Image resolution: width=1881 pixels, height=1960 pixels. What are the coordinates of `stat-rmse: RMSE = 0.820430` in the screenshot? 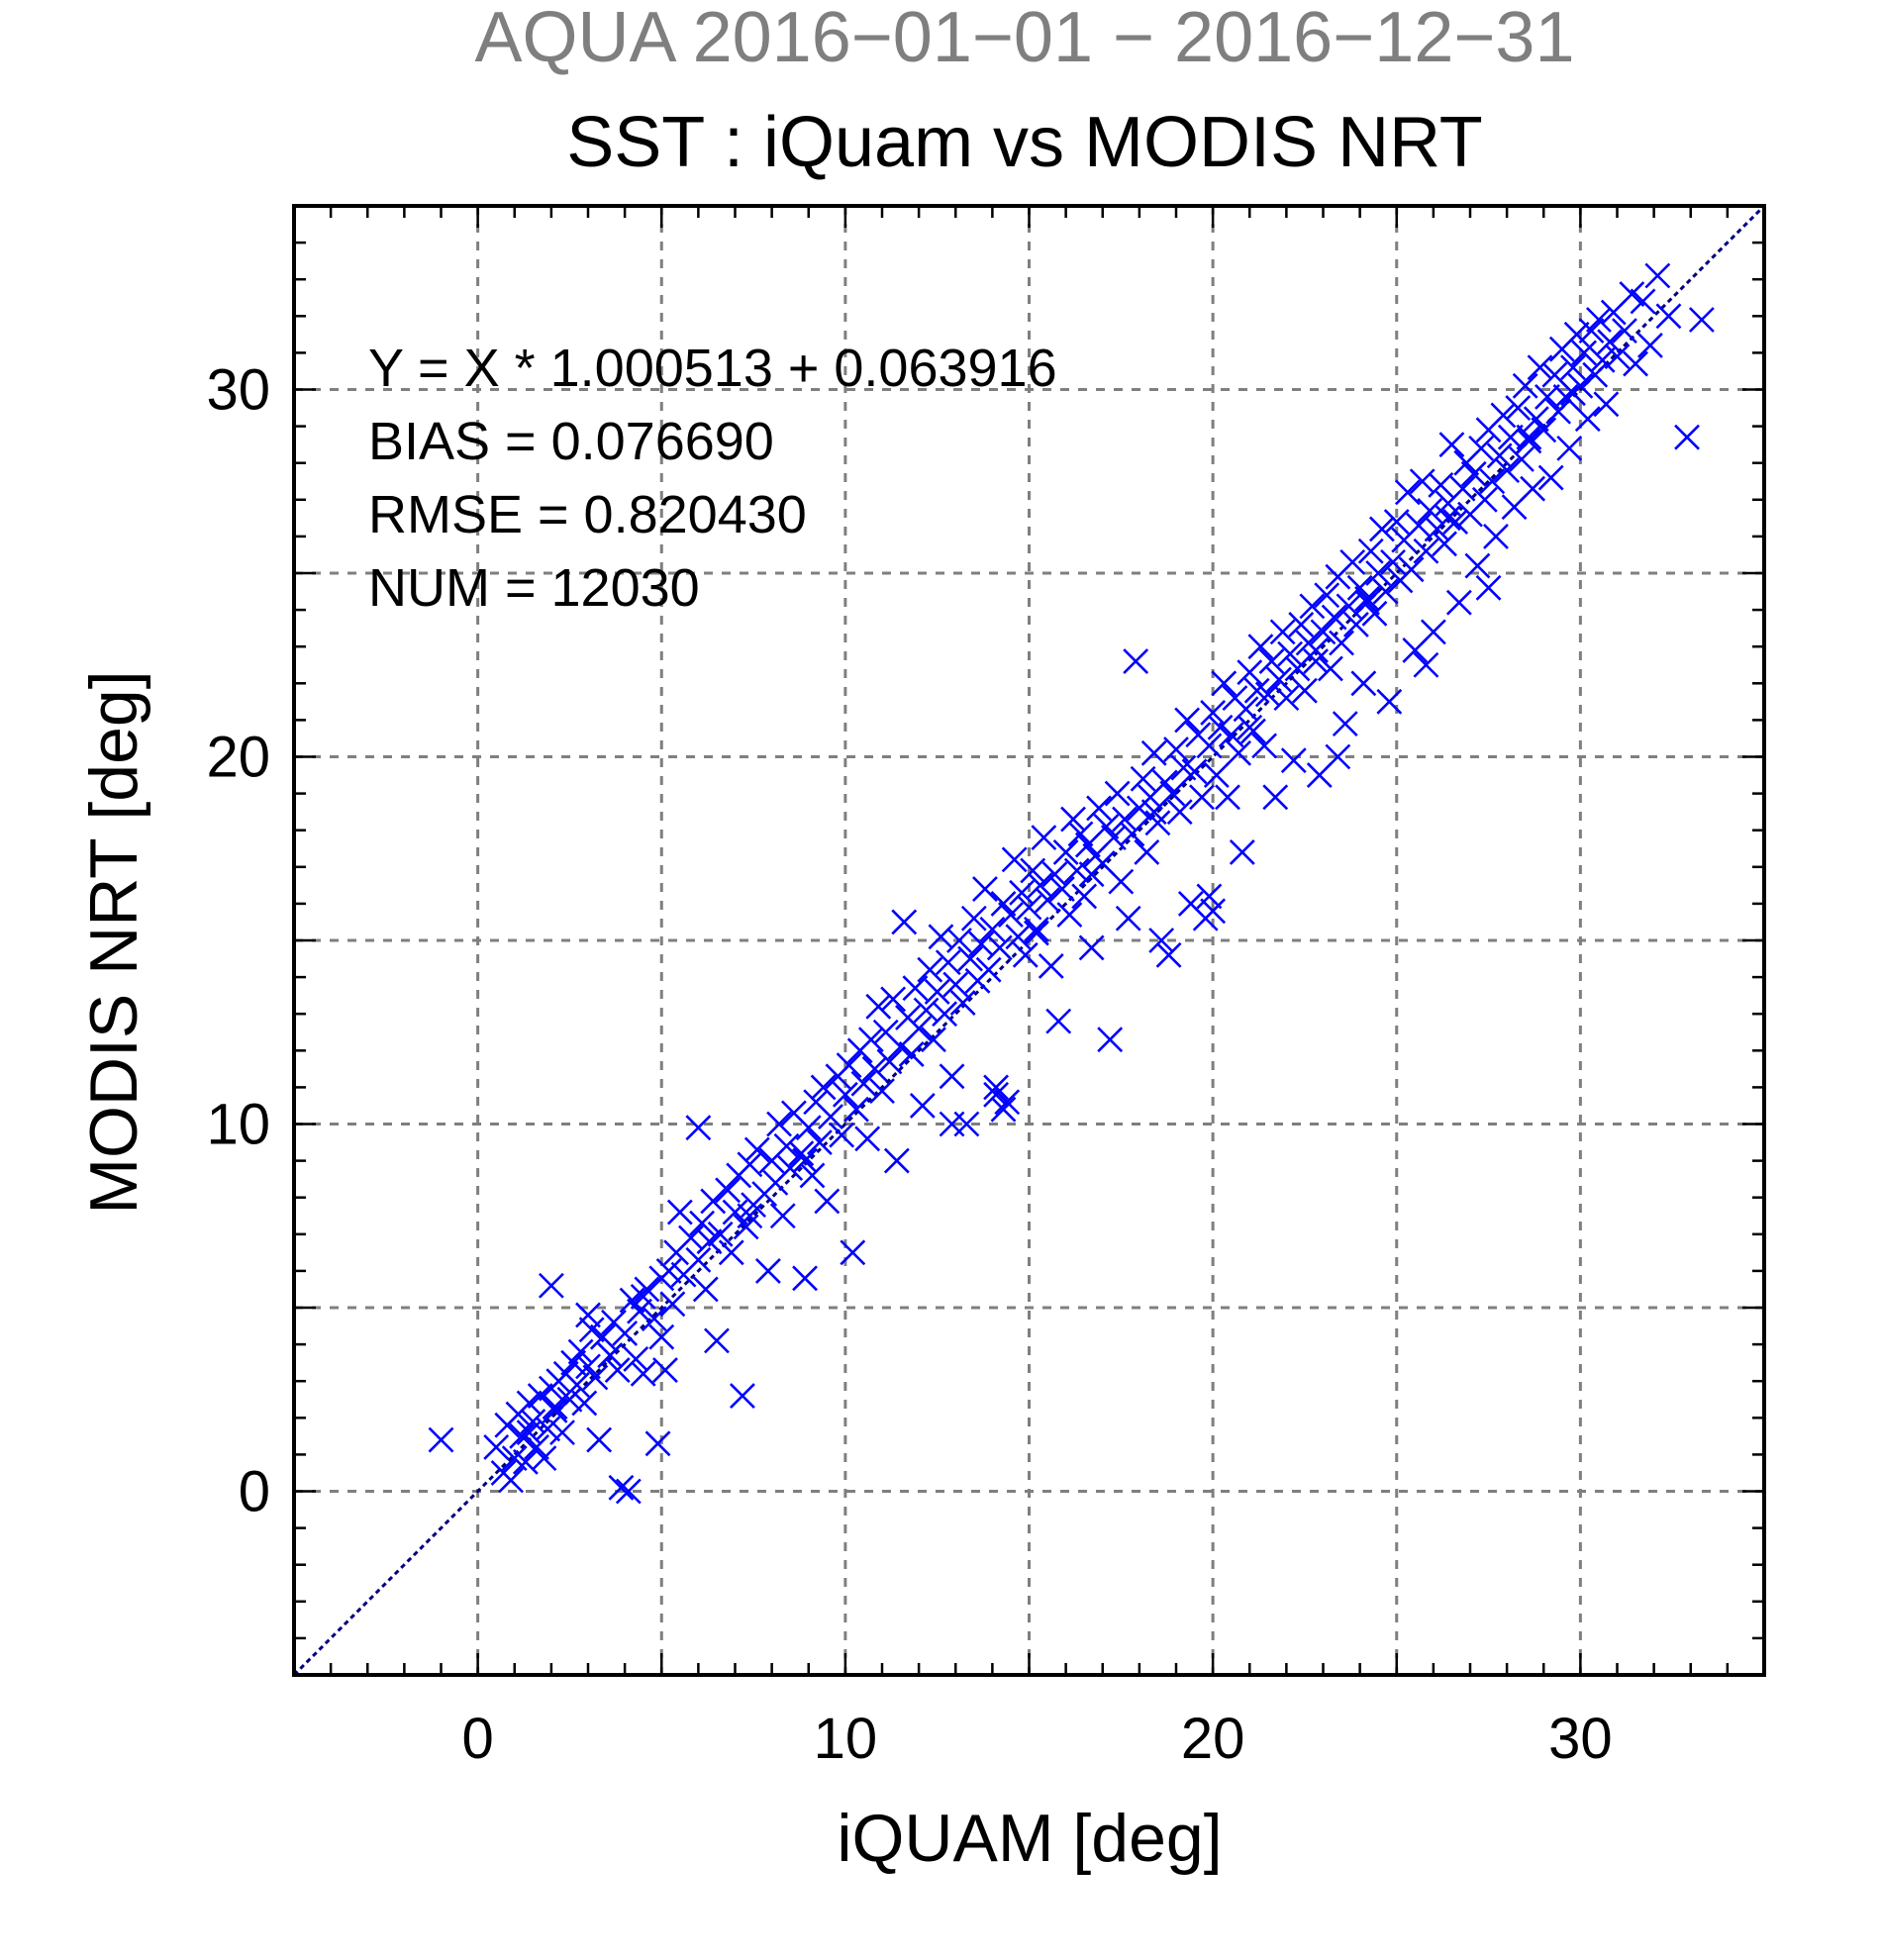 It's located at (587, 514).